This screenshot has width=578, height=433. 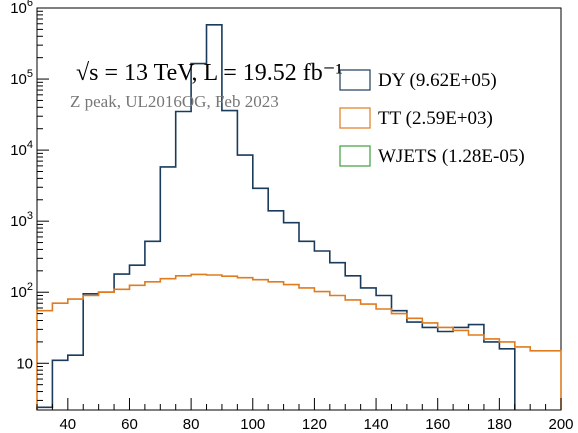 What do you see at coordinates (191, 424) in the screenshot?
I see `x-tick-label: 80` at bounding box center [191, 424].